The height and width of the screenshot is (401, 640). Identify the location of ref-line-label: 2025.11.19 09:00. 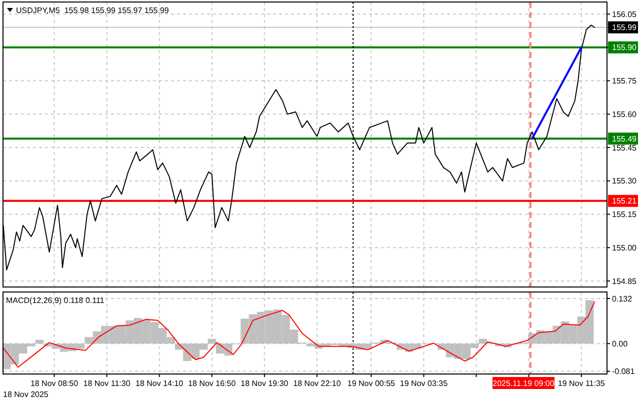
(523, 383).